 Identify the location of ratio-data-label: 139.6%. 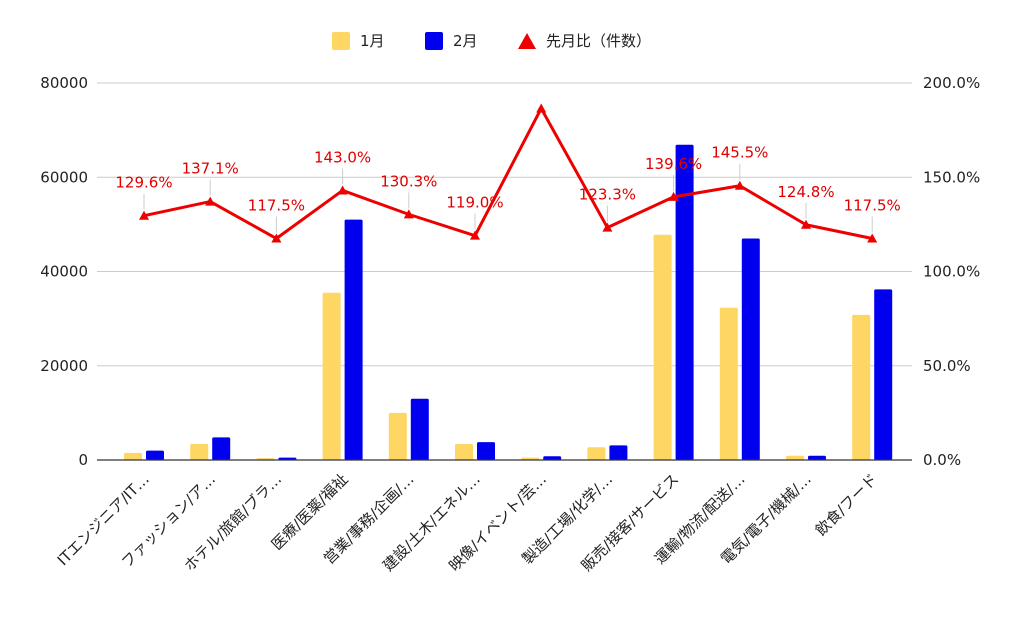
(673, 164).